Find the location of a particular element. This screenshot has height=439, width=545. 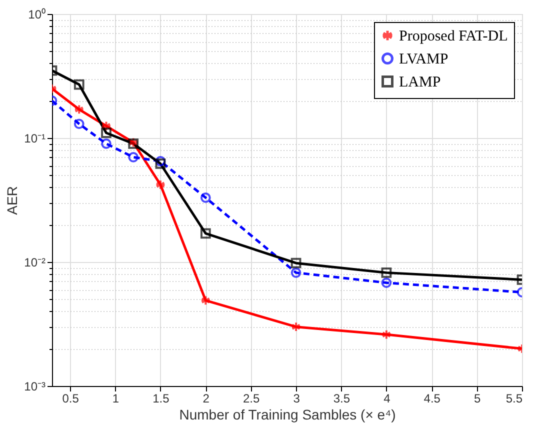

legend-label: LVAMP is located at coordinates (423, 60).